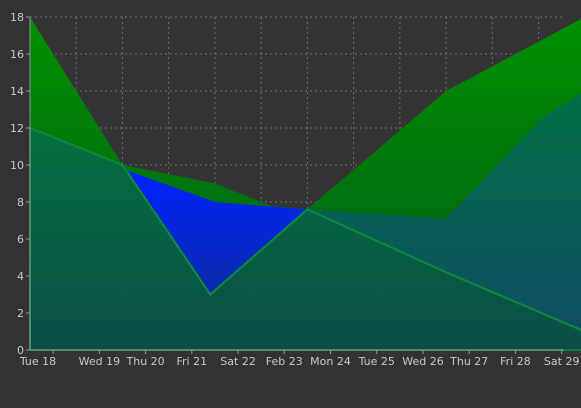  What do you see at coordinates (17, 128) in the screenshot?
I see `y-tick-label: 12` at bounding box center [17, 128].